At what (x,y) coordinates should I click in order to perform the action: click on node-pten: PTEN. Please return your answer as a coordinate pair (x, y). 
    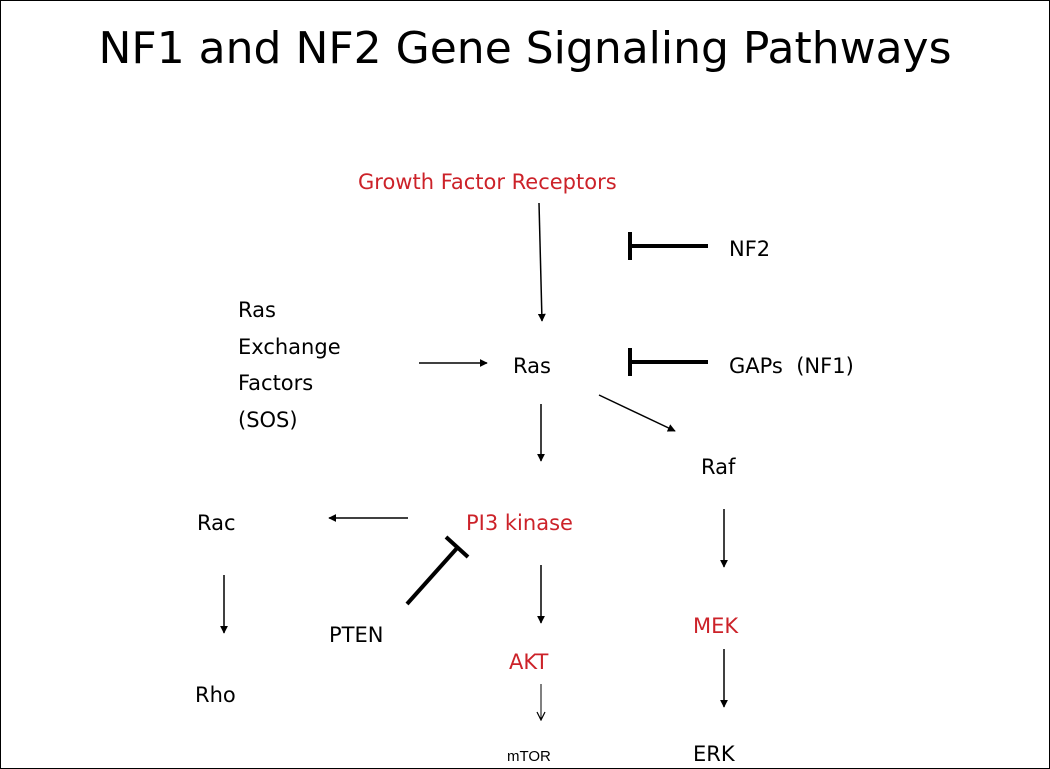
    Looking at the image, I should click on (356, 635).